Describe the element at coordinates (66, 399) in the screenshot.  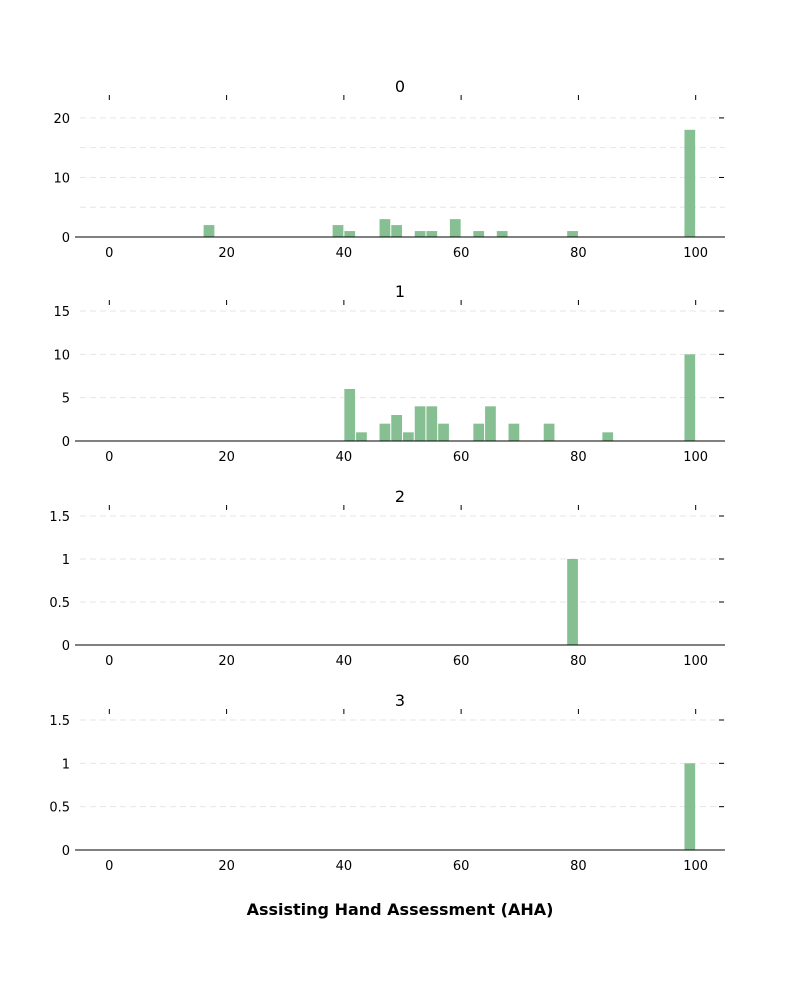
I see `y-tick-label: 5` at that location.